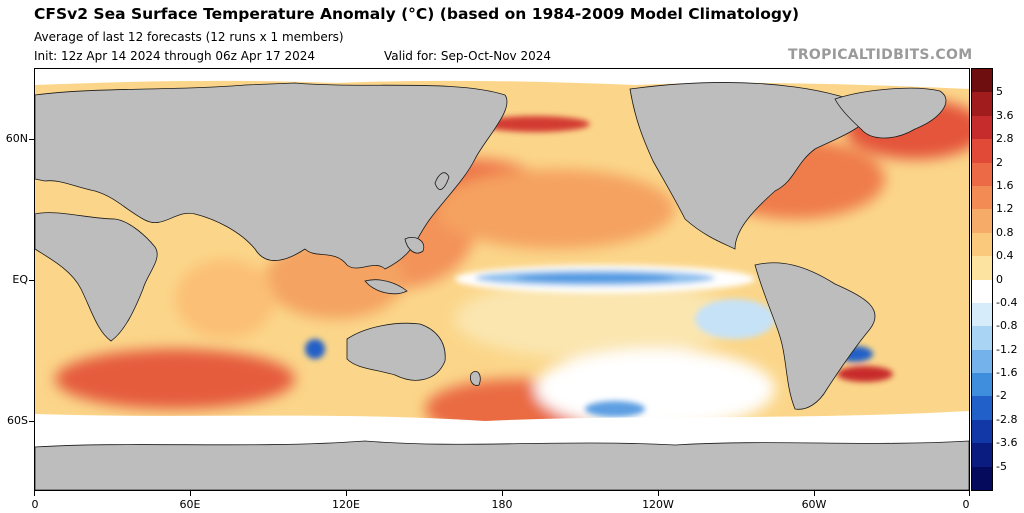 The height and width of the screenshot is (513, 1024). What do you see at coordinates (1005, 139) in the screenshot?
I see `colorbar-label: 2.8` at bounding box center [1005, 139].